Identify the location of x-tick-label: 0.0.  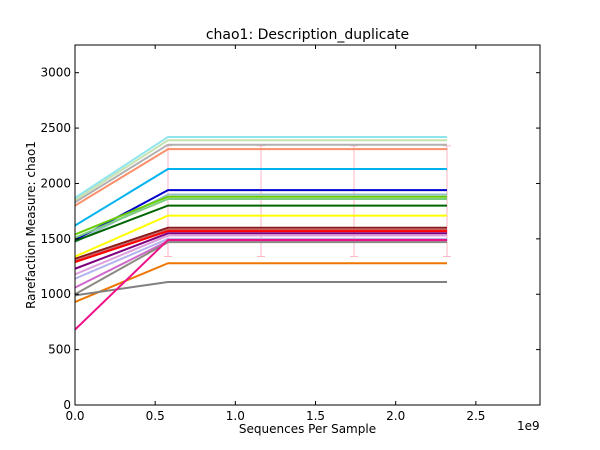
(74, 416).